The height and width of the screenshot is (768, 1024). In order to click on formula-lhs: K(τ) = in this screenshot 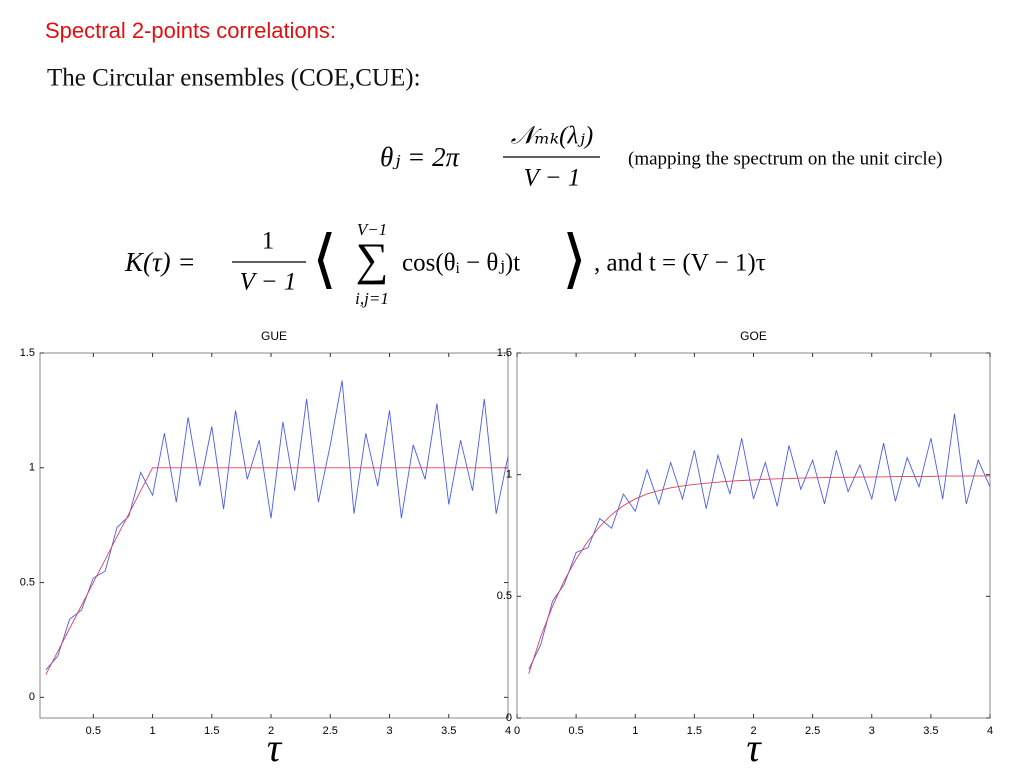, I will do `click(160, 262)`.